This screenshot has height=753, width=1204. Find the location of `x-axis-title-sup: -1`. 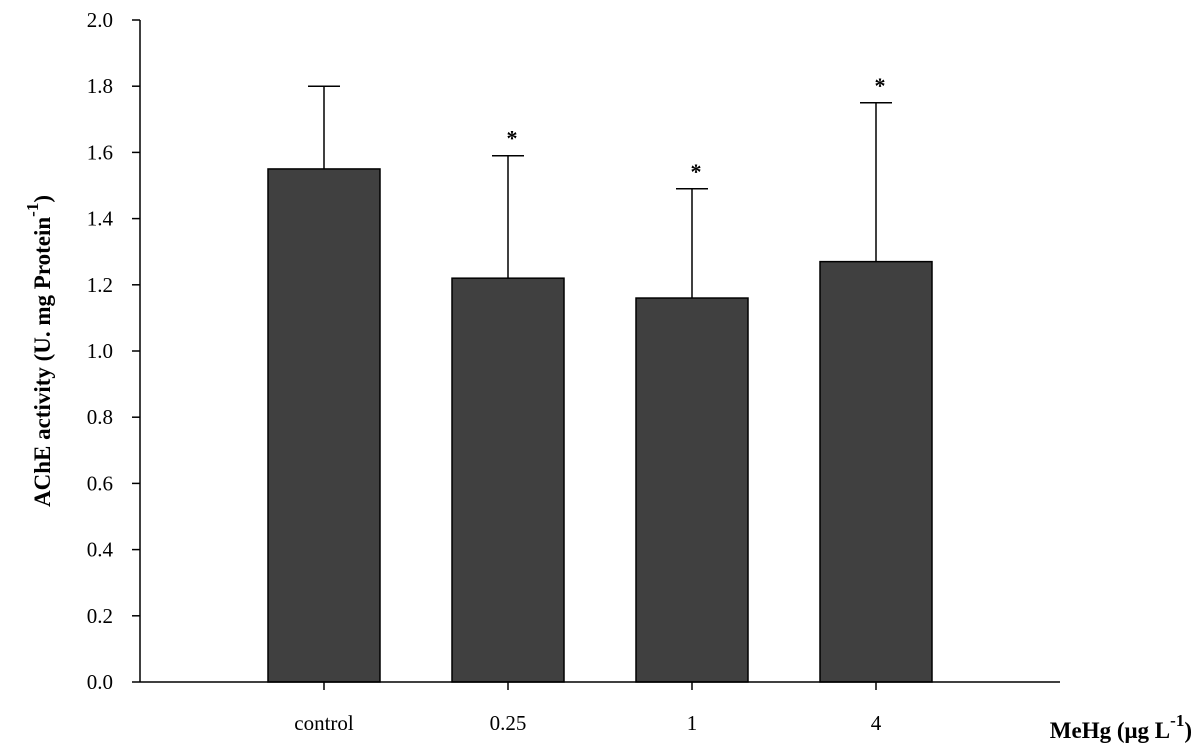

x-axis-title-sup: -1 is located at coordinates (1177, 720).